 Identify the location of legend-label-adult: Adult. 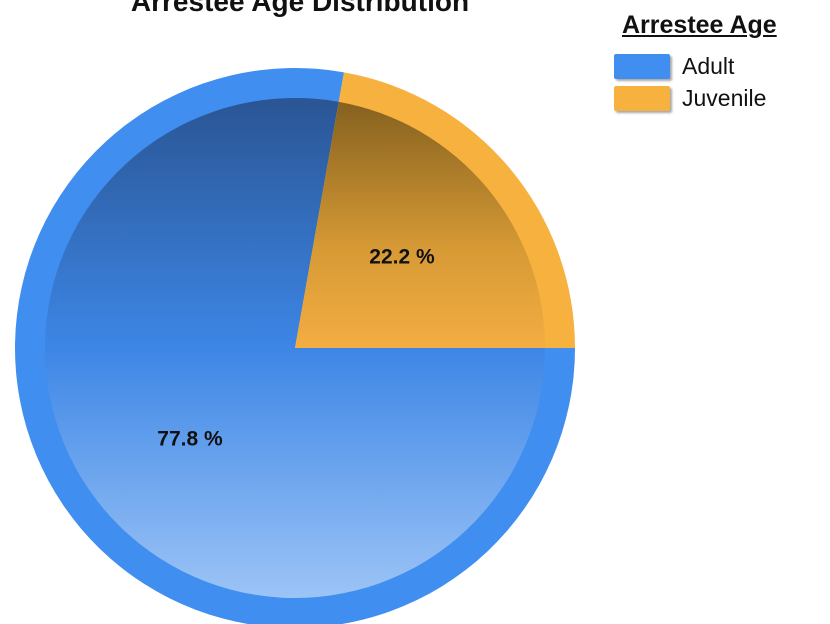
(708, 66).